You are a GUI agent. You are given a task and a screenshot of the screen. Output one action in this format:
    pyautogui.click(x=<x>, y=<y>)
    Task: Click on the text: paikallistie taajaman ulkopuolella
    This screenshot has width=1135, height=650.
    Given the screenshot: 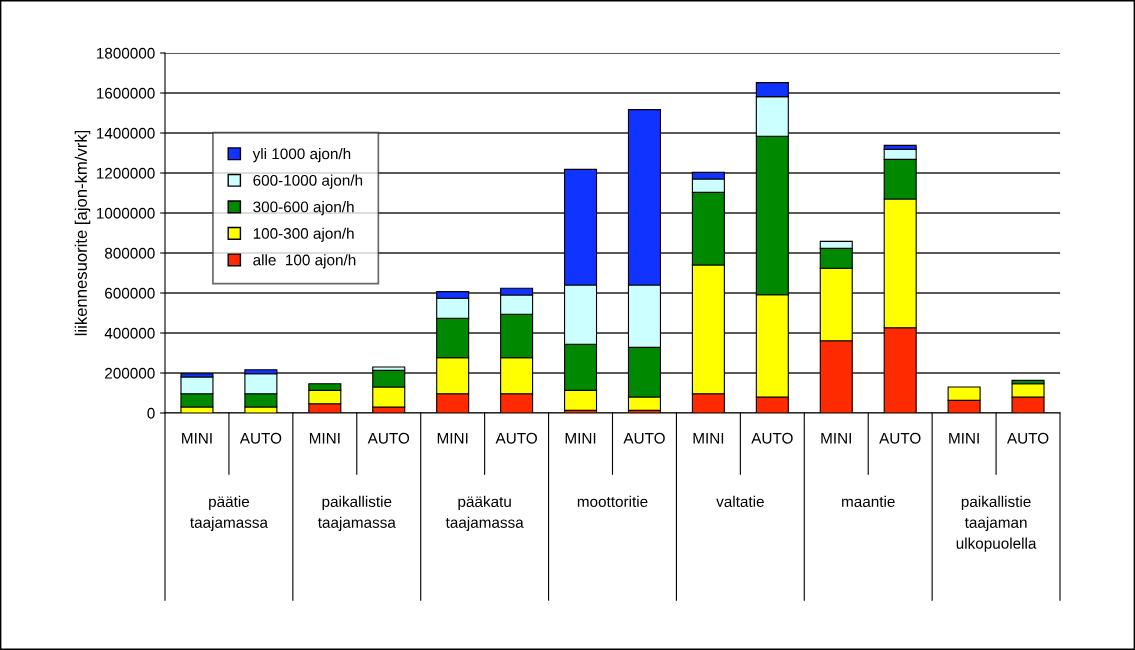 What is the action you would take?
    pyautogui.click(x=996, y=523)
    